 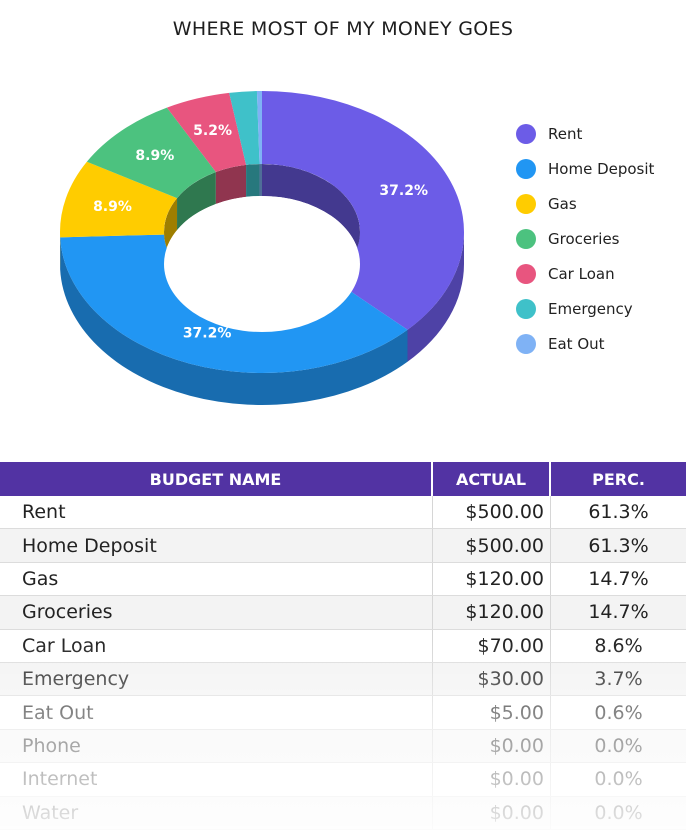 What do you see at coordinates (216, 512) in the screenshot?
I see `budget-name-cell: Rent` at bounding box center [216, 512].